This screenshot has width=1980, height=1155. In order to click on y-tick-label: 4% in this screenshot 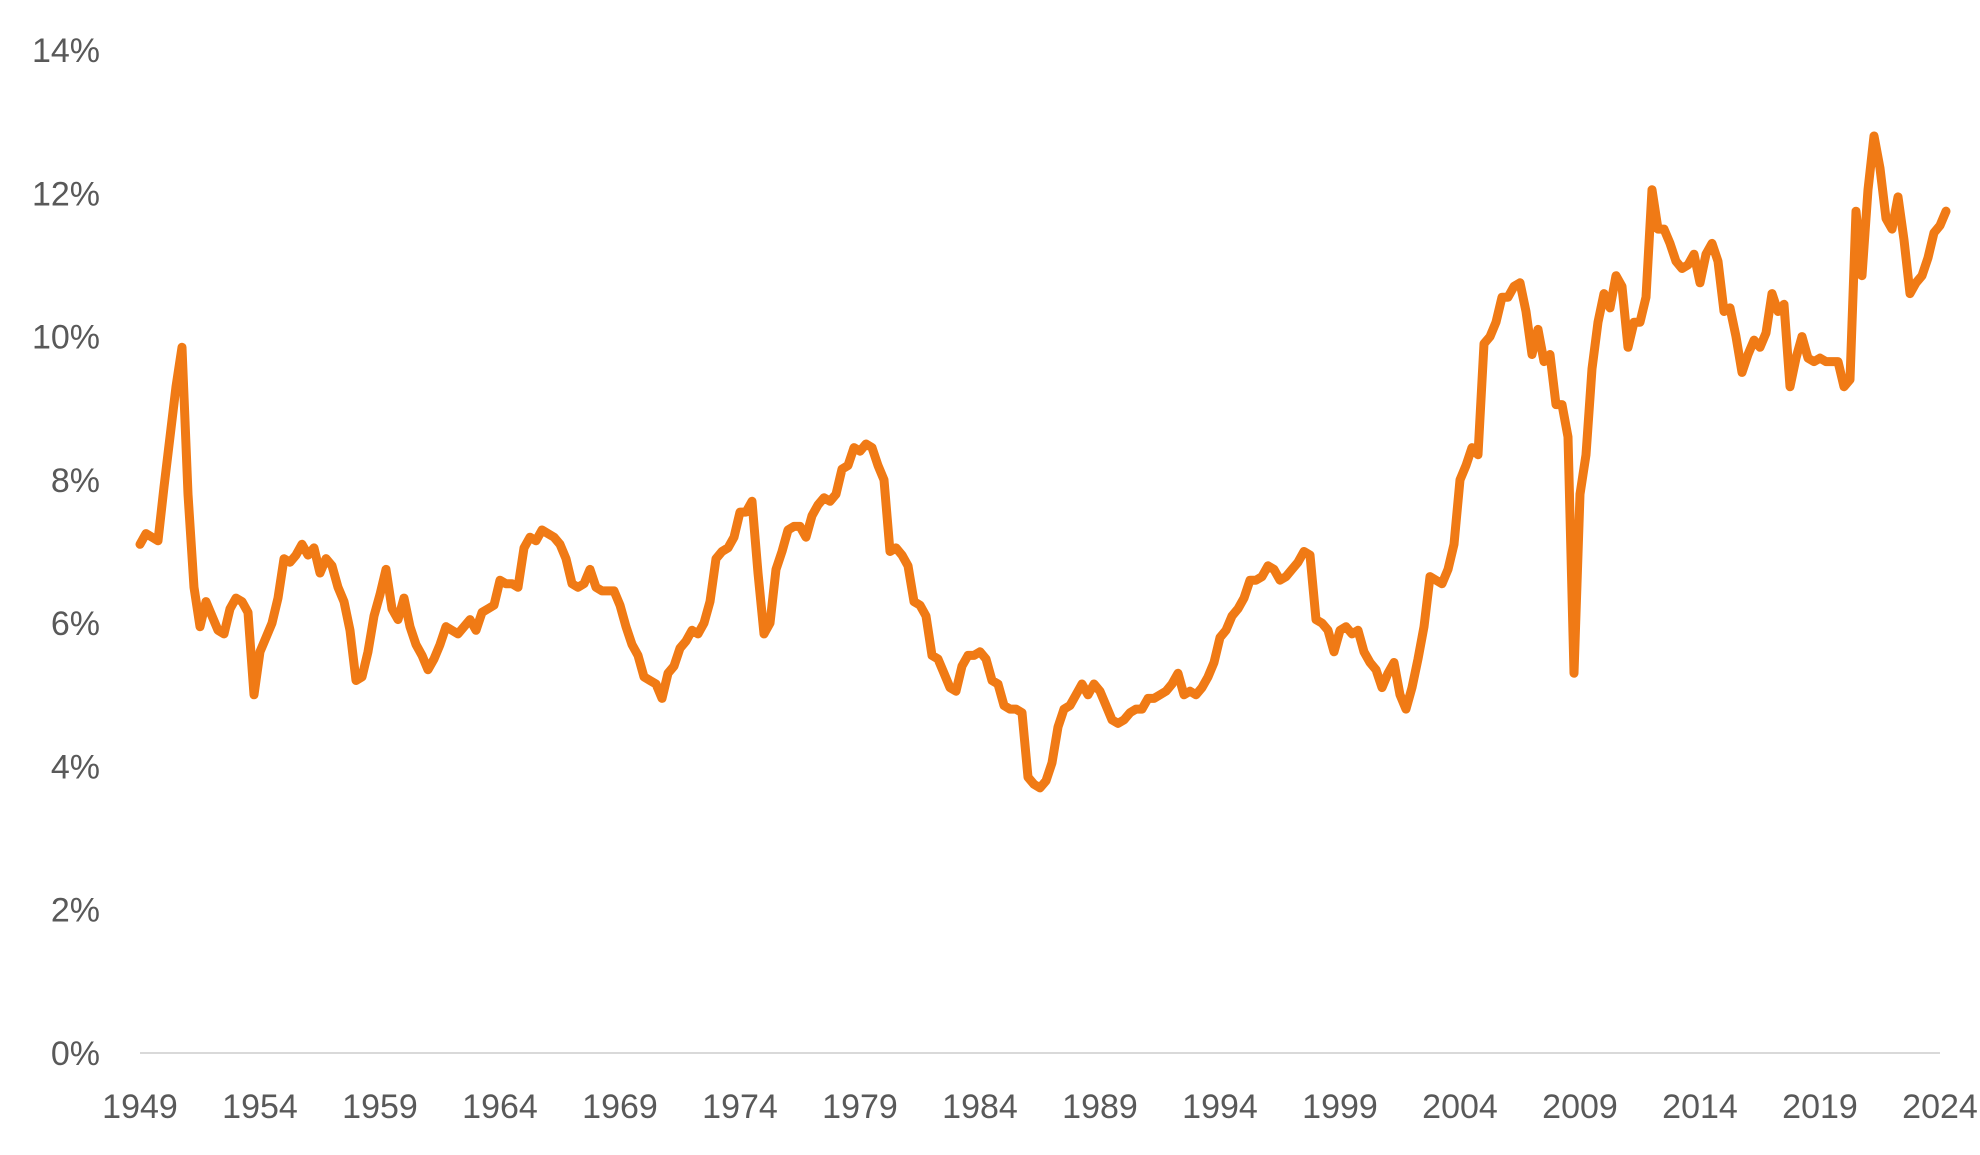, I will do `click(75, 767)`.